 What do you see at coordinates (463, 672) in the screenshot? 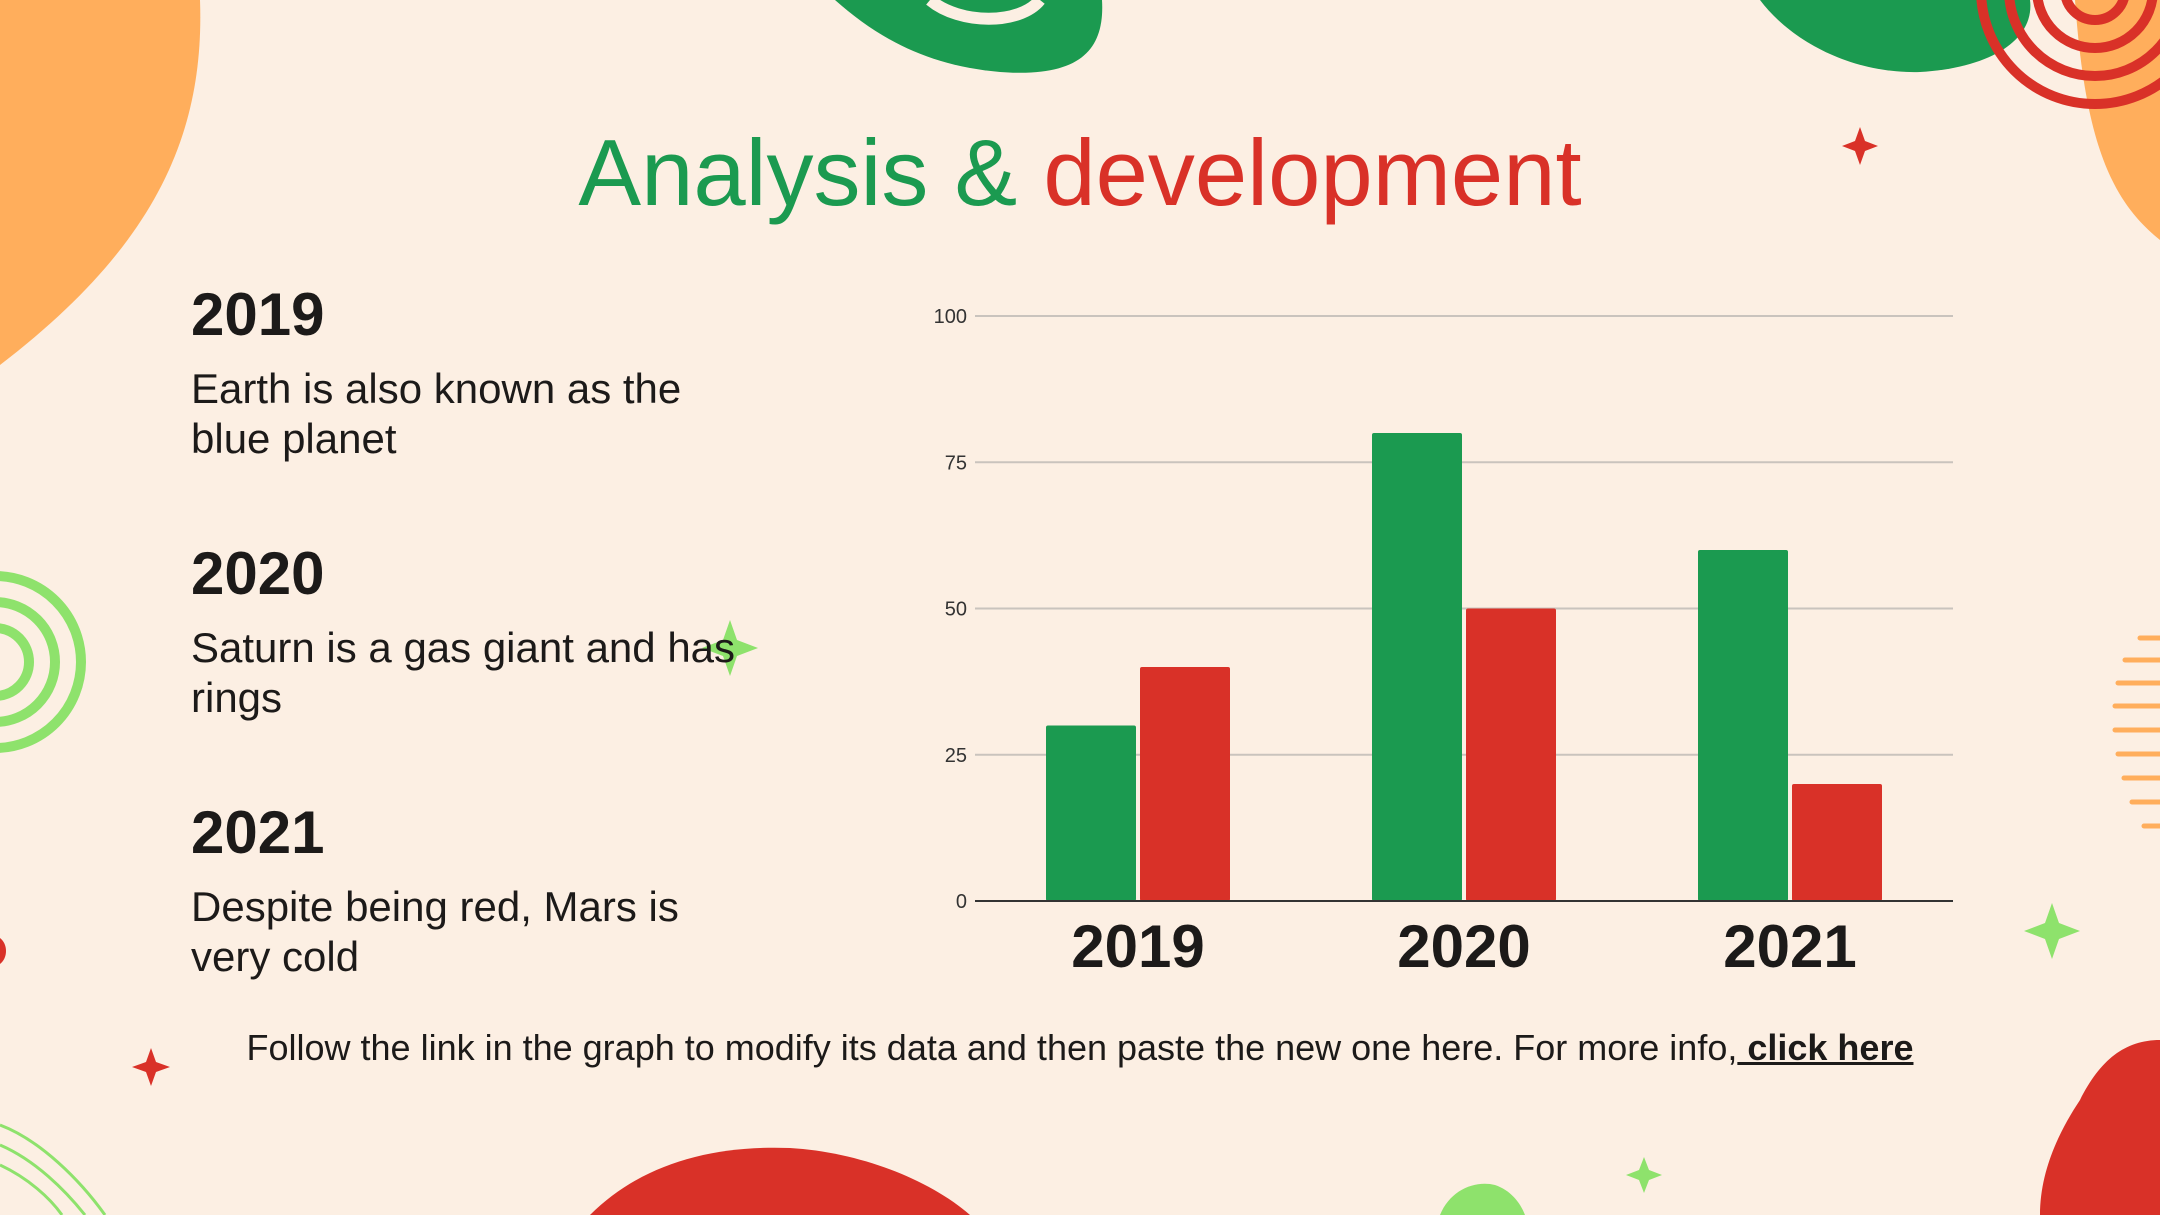
I see `item-description: Saturn is a gas giant and has rings` at bounding box center [463, 672].